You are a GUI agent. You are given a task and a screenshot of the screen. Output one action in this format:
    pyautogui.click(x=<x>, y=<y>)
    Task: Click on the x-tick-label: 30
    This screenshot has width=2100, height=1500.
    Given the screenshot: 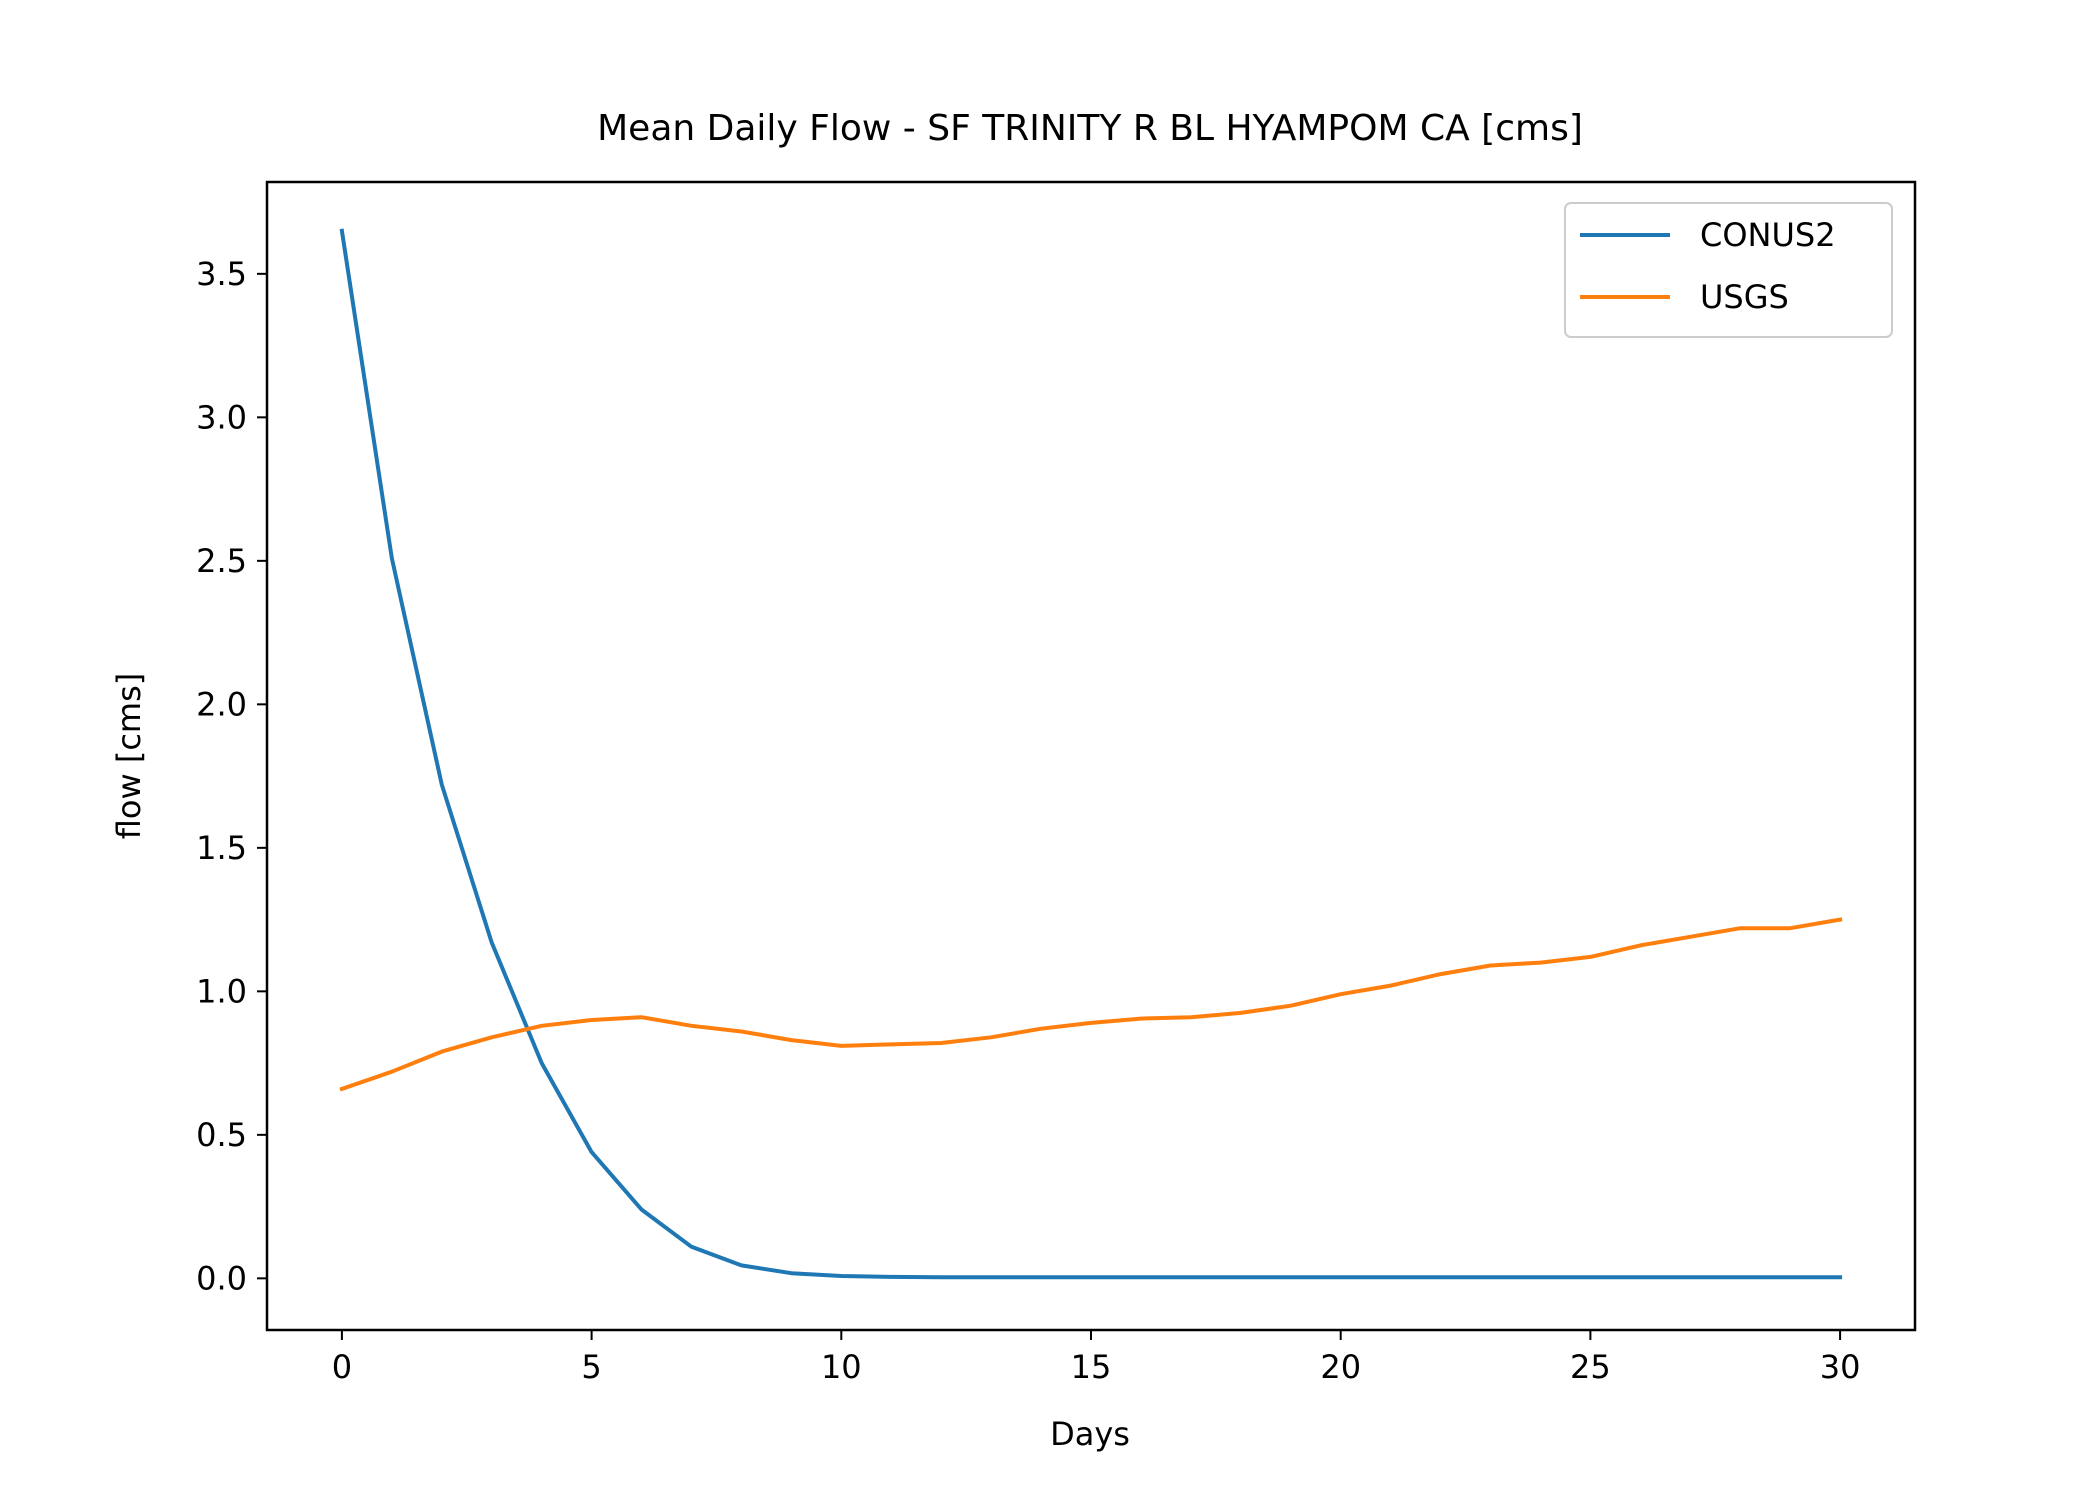 What is the action you would take?
    pyautogui.click(x=1840, y=1367)
    